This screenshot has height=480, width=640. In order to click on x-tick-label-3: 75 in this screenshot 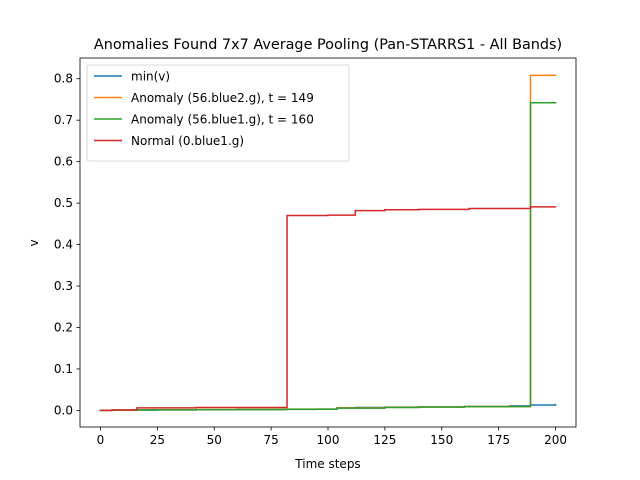, I will do `click(270, 440)`.